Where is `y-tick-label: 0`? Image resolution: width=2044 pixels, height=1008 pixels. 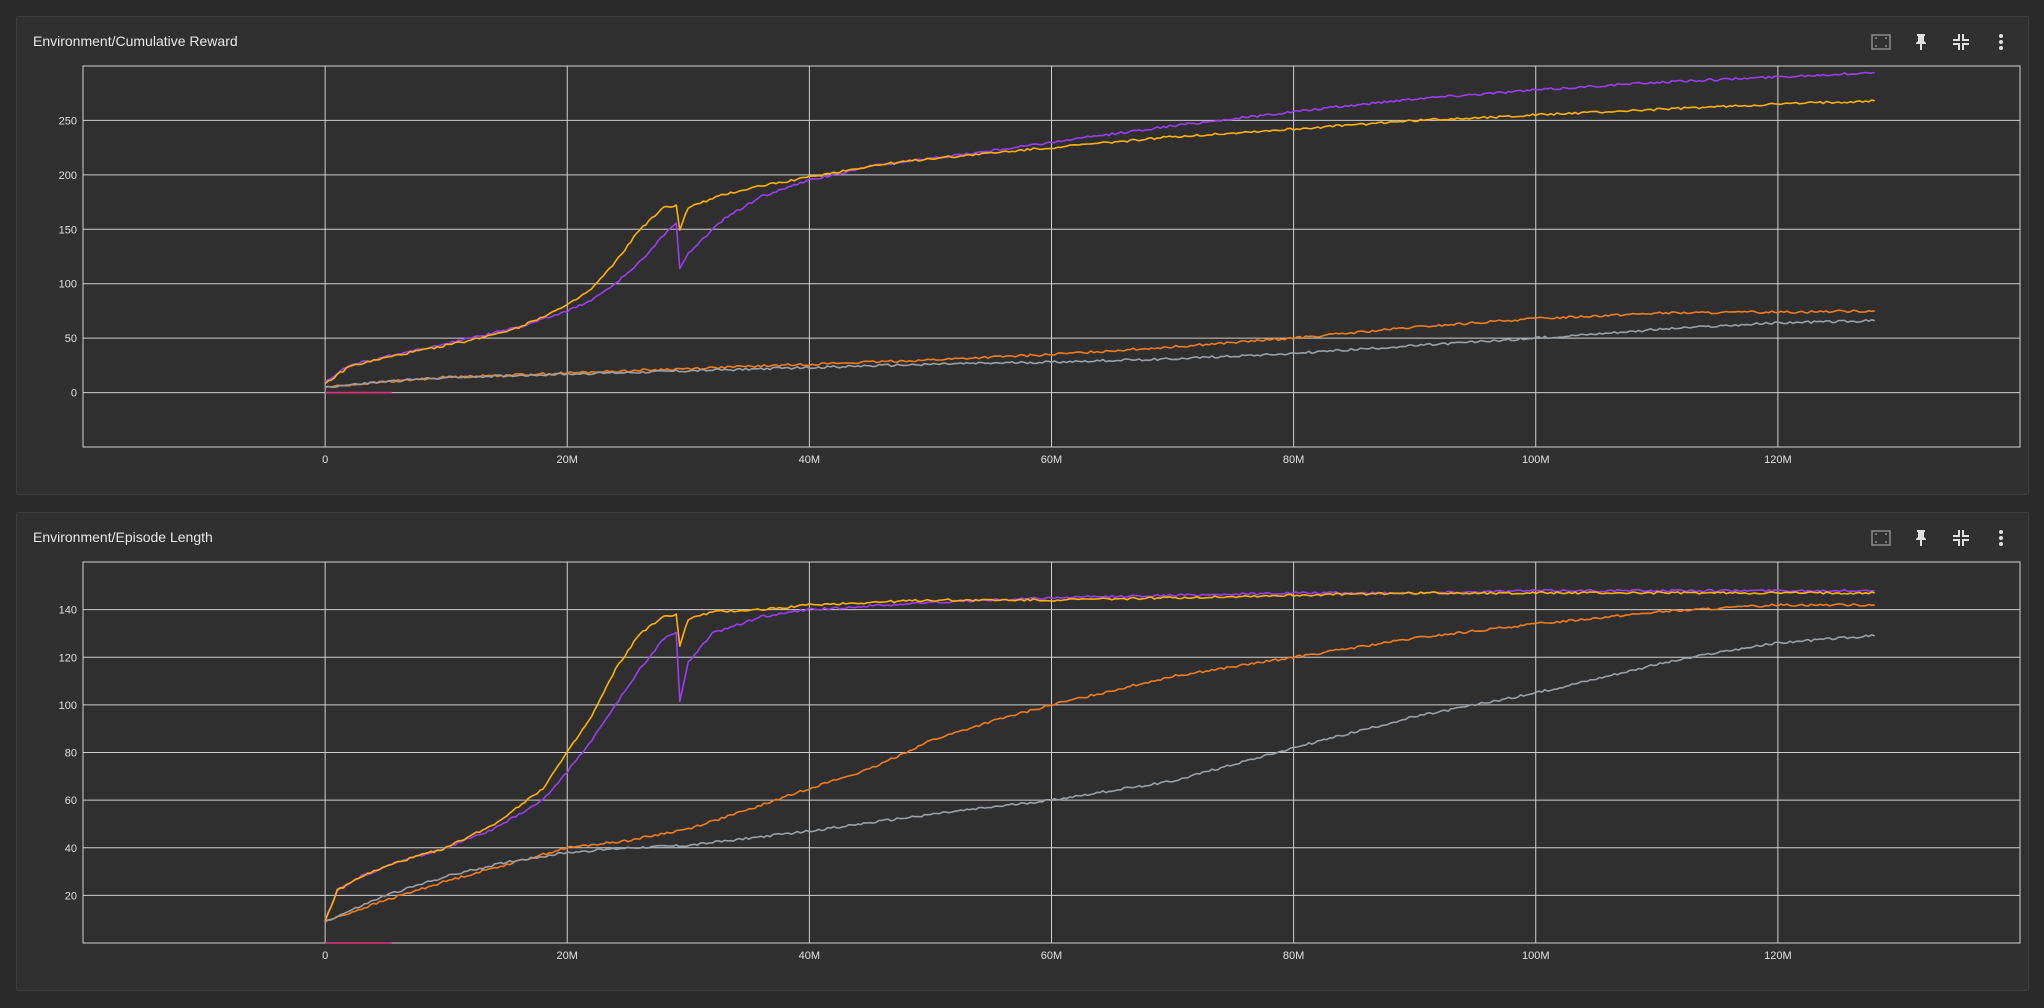
y-tick-label: 0 is located at coordinates (74, 394).